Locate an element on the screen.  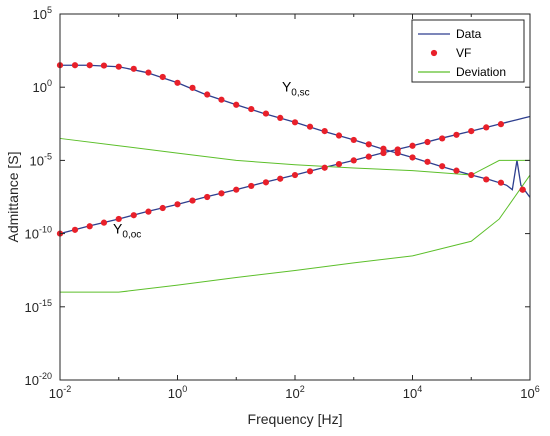
x-tick-label: 10² is located at coordinates (294, 392).